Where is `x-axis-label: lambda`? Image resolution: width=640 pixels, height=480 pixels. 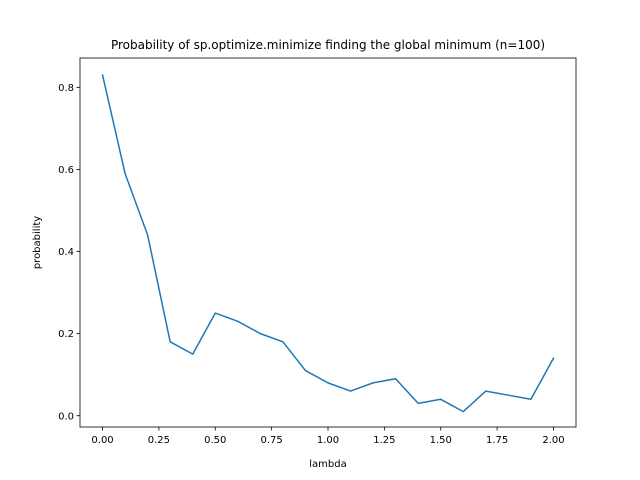
x-axis-label: lambda is located at coordinates (327, 464).